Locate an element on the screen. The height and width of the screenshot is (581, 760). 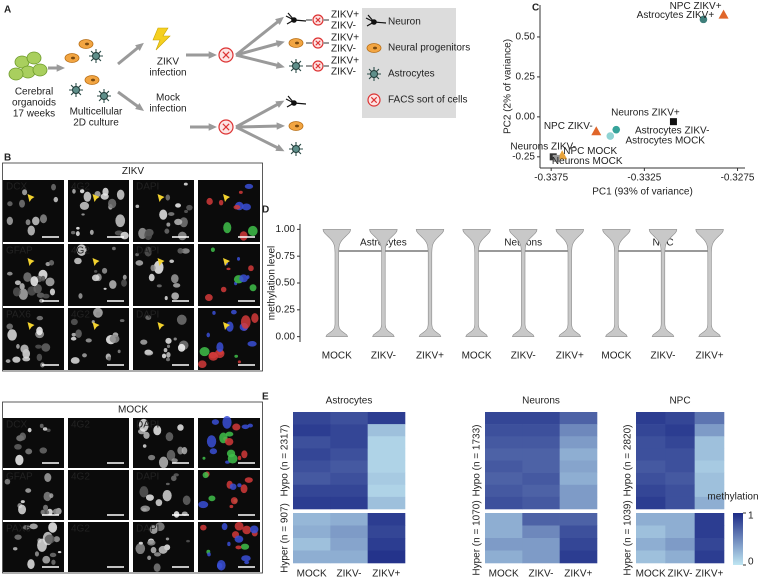
point-label: NPC ZIKV+ is located at coordinates (696, 6).